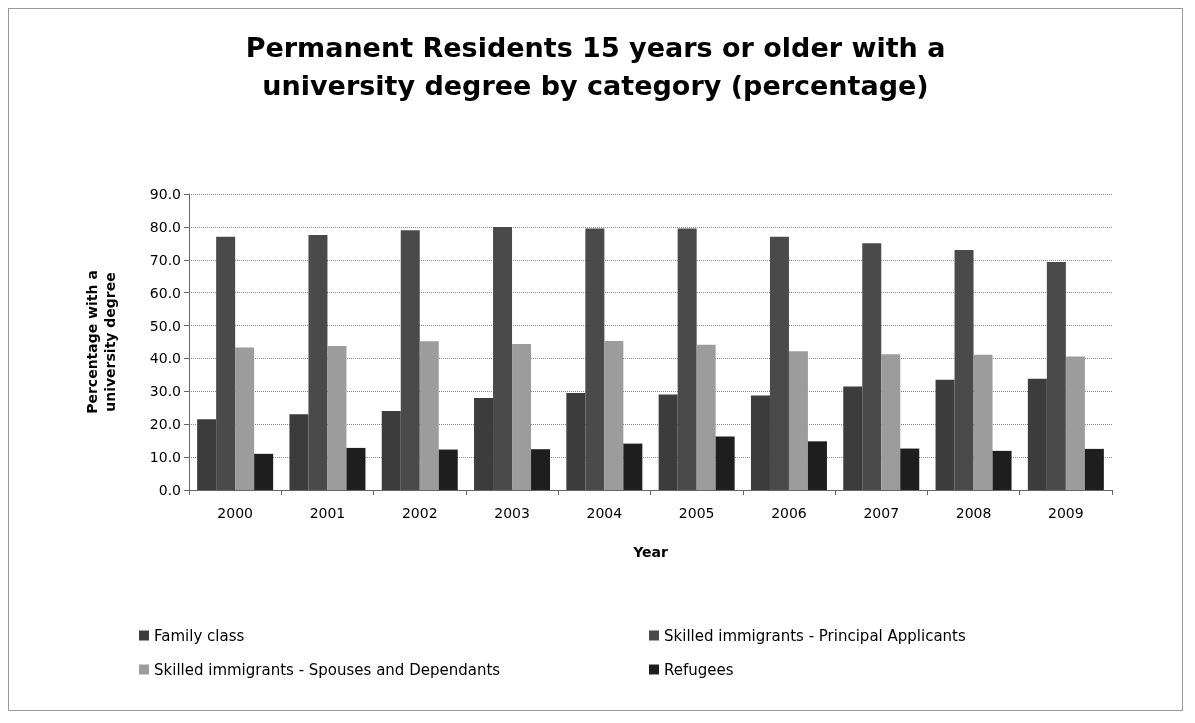 The image size is (1195, 723). What do you see at coordinates (327, 513) in the screenshot?
I see `x-tick-label: 2001` at bounding box center [327, 513].